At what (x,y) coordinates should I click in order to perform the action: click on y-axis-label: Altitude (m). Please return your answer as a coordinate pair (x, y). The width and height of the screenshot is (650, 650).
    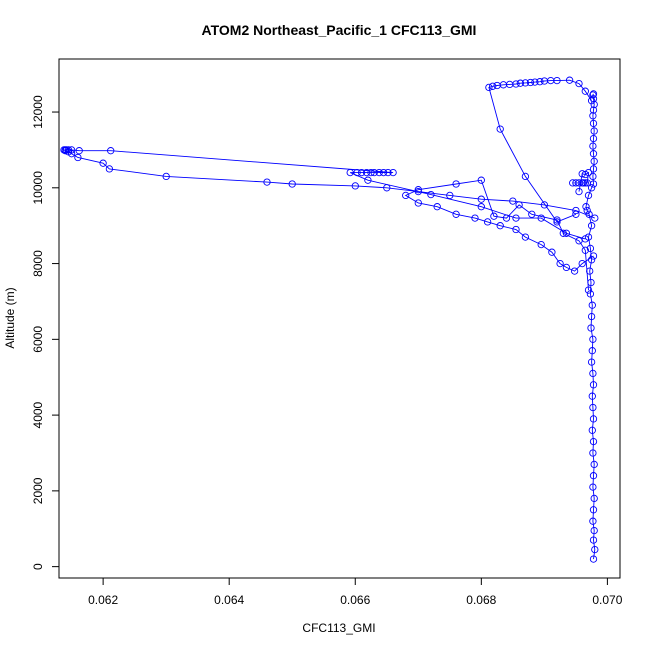
    Looking at the image, I should click on (10, 317).